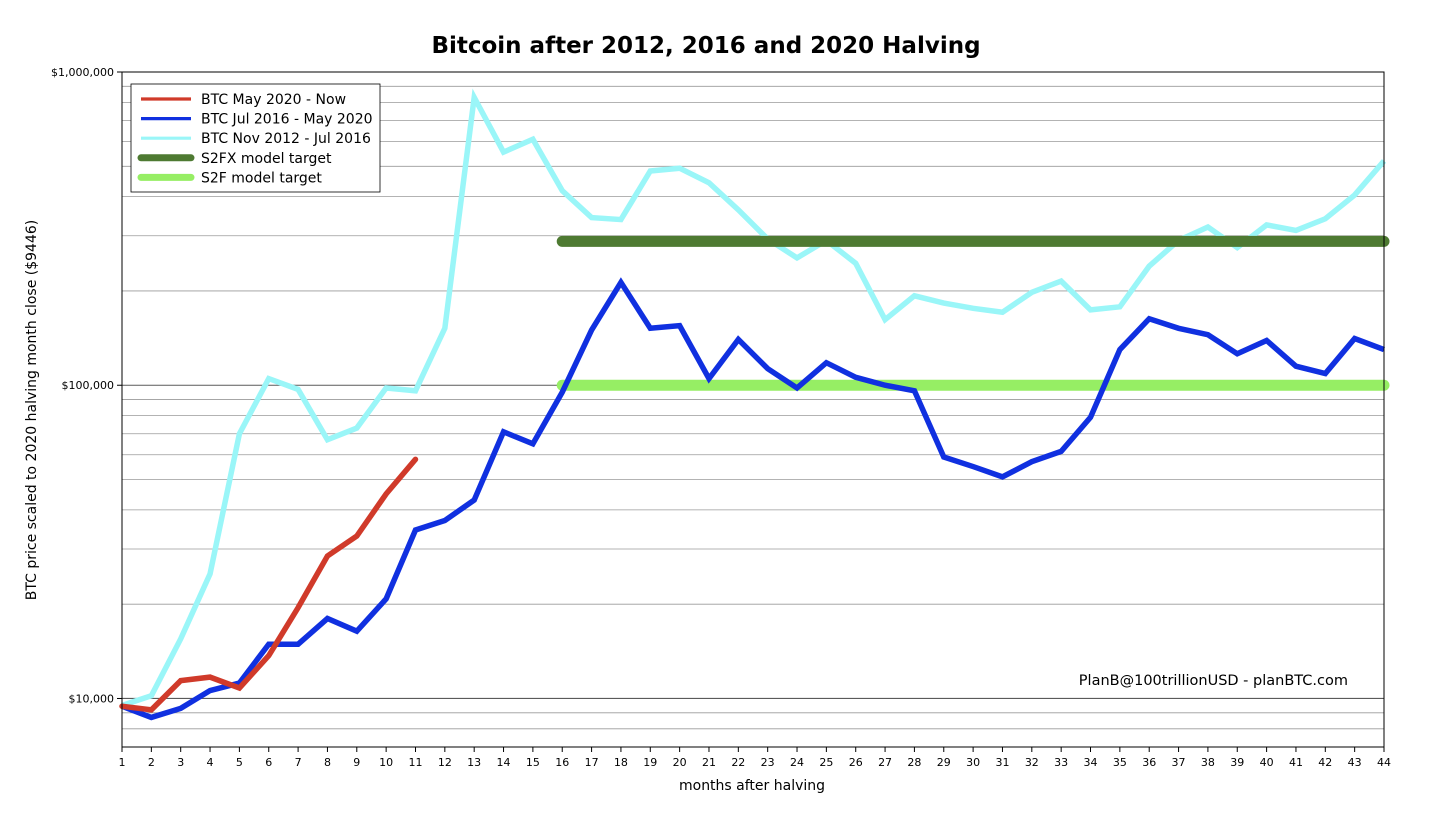 This screenshot has width=1456, height=831. What do you see at coordinates (287, 120) in the screenshot?
I see `legend-label: BTC Jul 2016 - May 2020` at bounding box center [287, 120].